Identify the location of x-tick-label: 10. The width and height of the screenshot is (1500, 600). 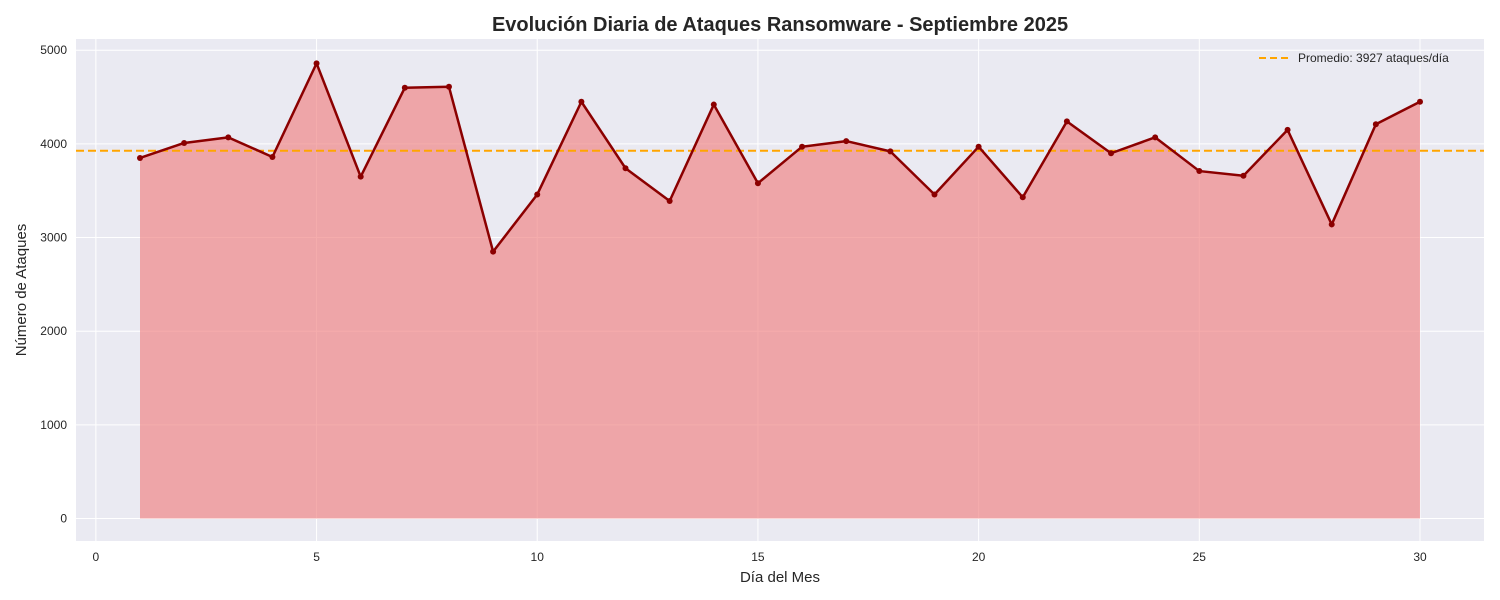
(538, 557).